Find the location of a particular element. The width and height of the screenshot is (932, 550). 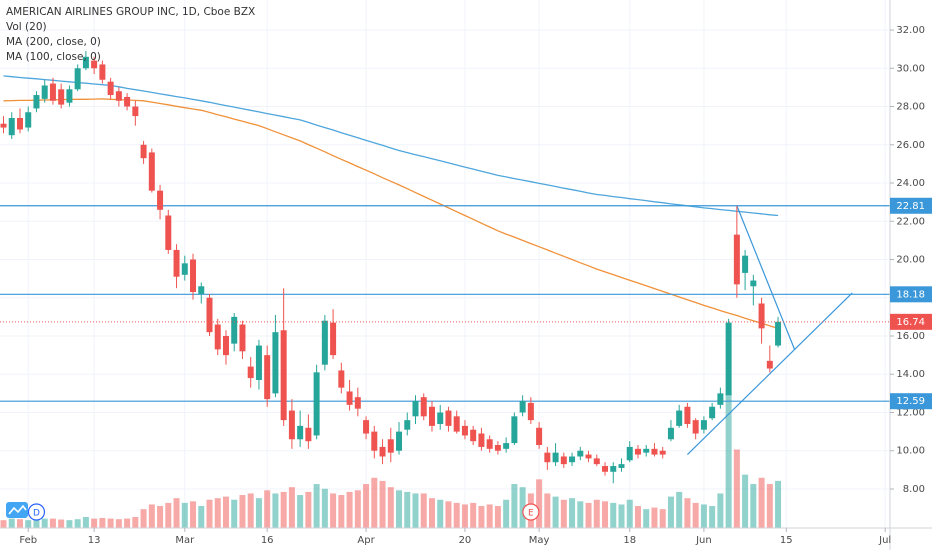

event-label: D is located at coordinates (36, 514).